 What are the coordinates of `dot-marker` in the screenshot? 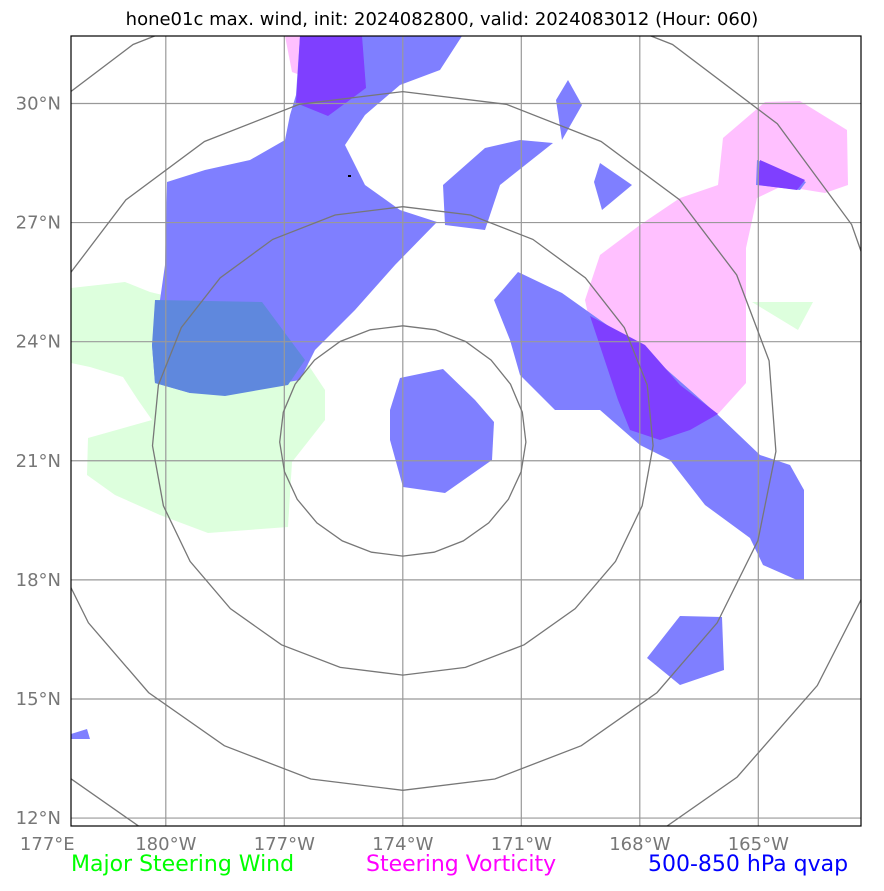 It's located at (349, 176).